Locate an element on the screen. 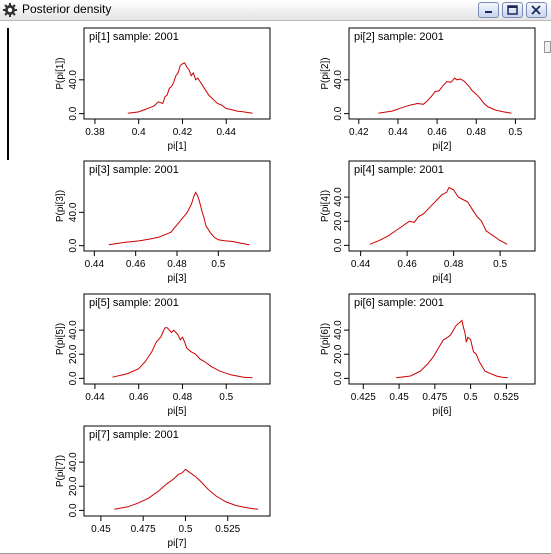 This screenshot has width=551, height=554. x-axis-label-3: pi[3] is located at coordinates (177, 278).